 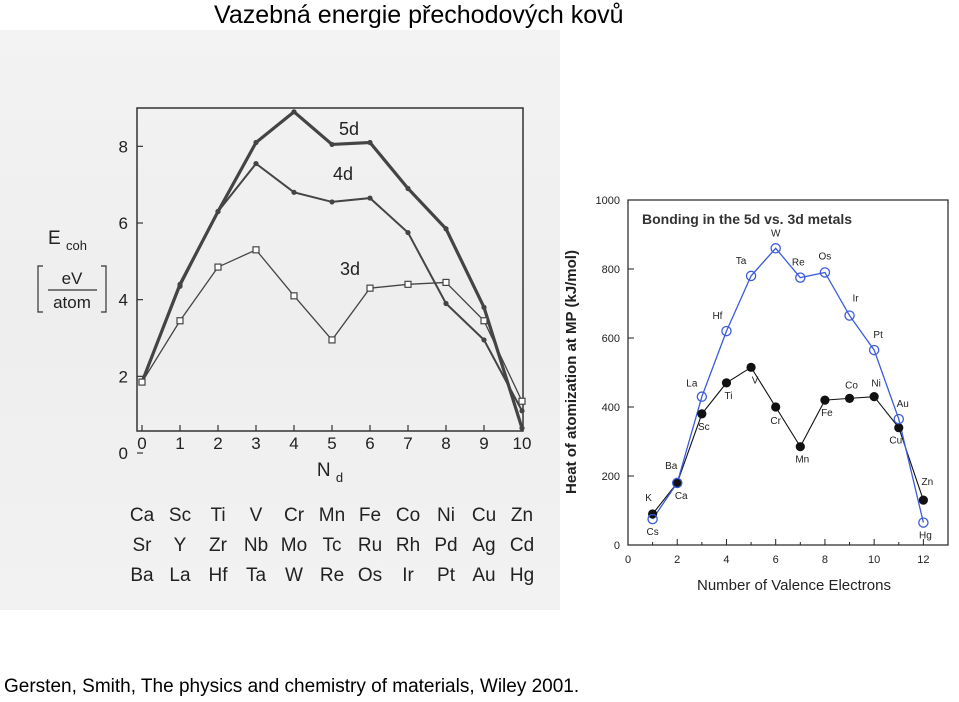 I want to click on point-label-5d: W, so click(x=776, y=233).